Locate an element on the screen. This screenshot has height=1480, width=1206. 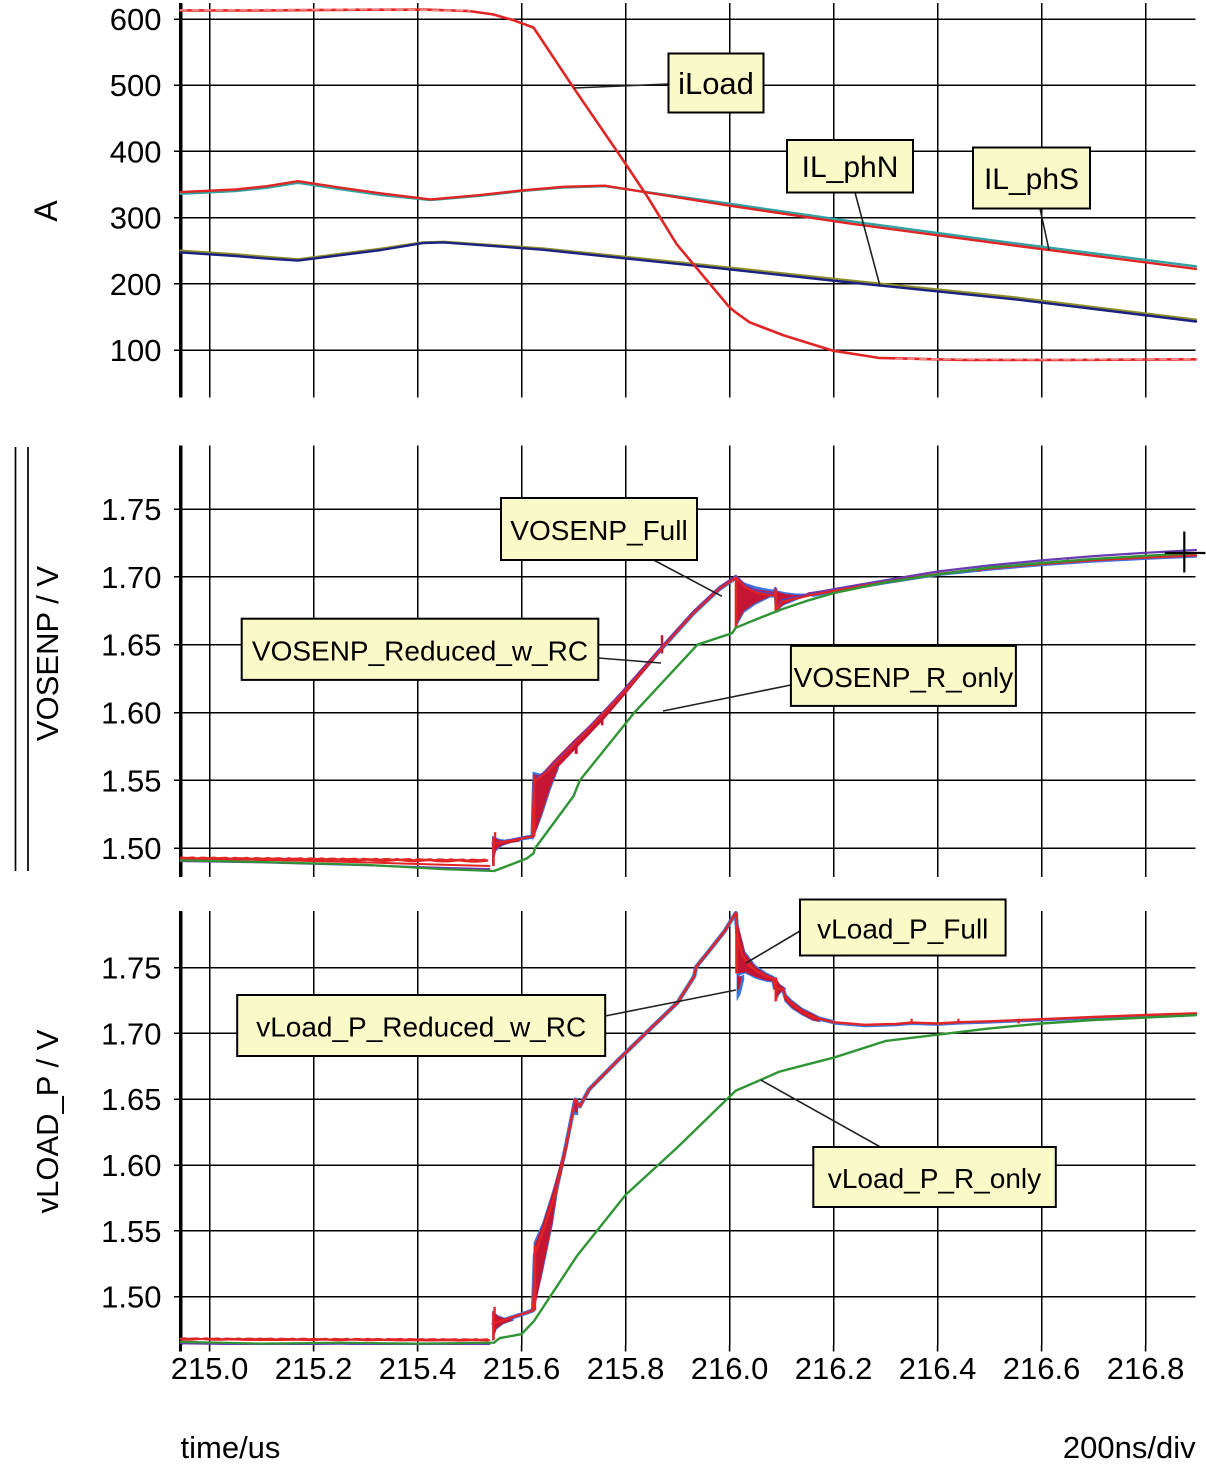
svg-text: 300 is located at coordinates (136, 218).